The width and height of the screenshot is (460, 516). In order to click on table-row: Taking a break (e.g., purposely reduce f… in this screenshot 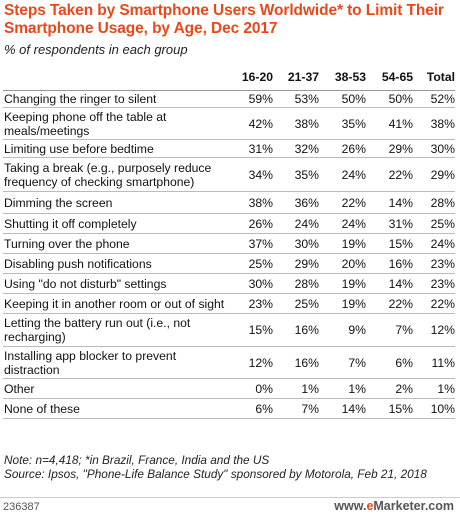, I will do `click(229, 174)`.